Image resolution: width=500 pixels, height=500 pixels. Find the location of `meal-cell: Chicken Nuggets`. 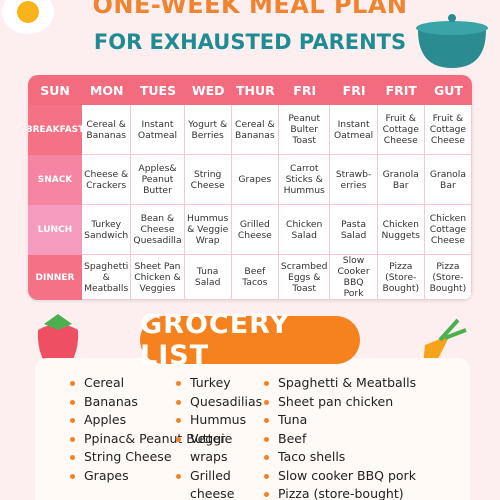

meal-cell: Chicken Nuggets is located at coordinates (401, 230).